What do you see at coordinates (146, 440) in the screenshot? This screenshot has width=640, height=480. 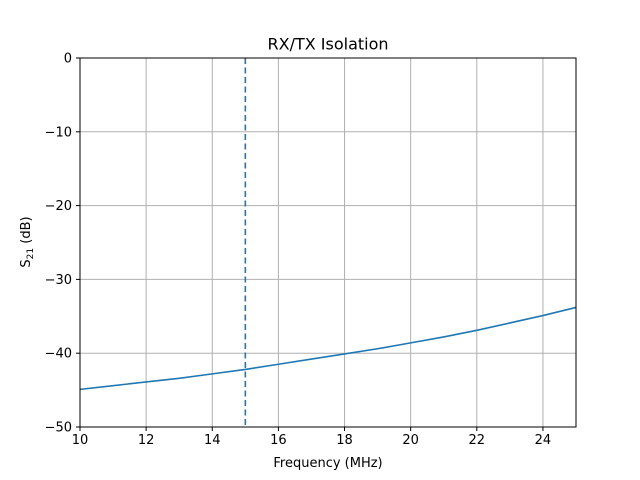 I see `x-tick-label: 12` at bounding box center [146, 440].